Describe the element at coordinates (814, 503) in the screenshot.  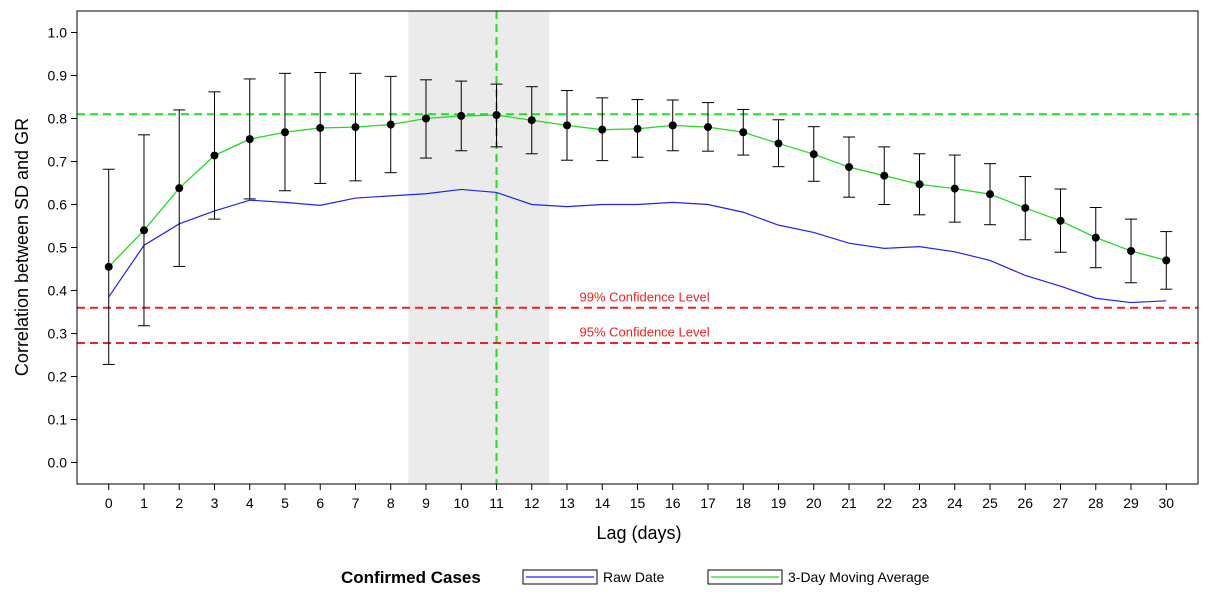
I see `x-tick-label: 20` at that location.